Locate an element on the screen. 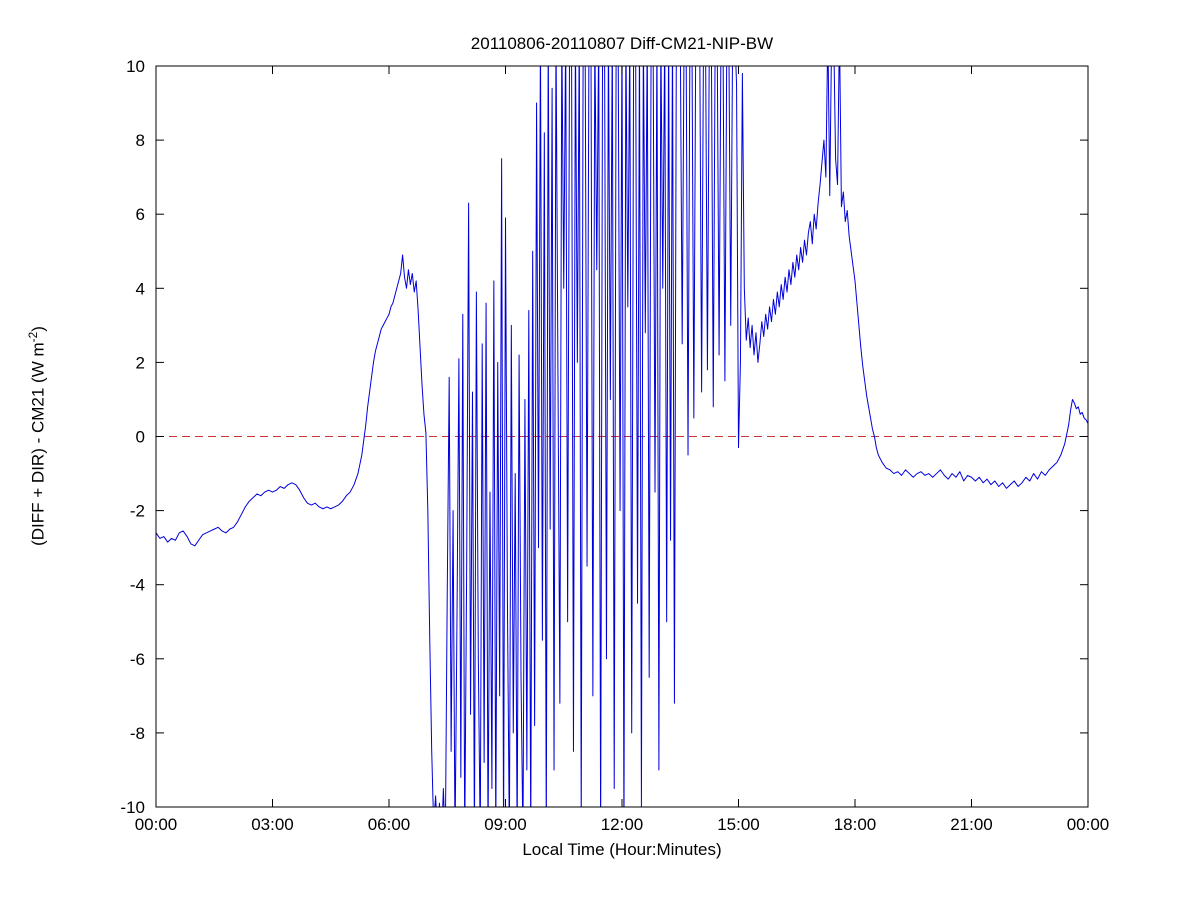 The height and width of the screenshot is (901, 1201). y-tick-label: 2 is located at coordinates (140, 362).